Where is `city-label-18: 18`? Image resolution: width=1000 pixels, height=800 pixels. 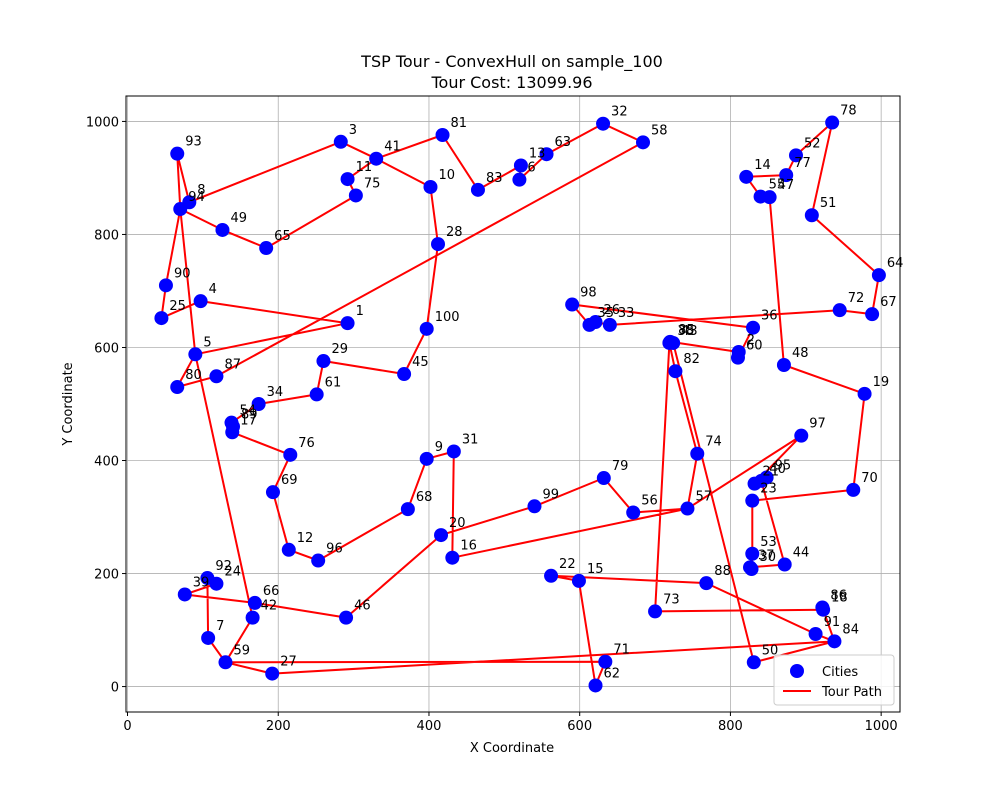 city-label-18: 18 is located at coordinates (839, 598).